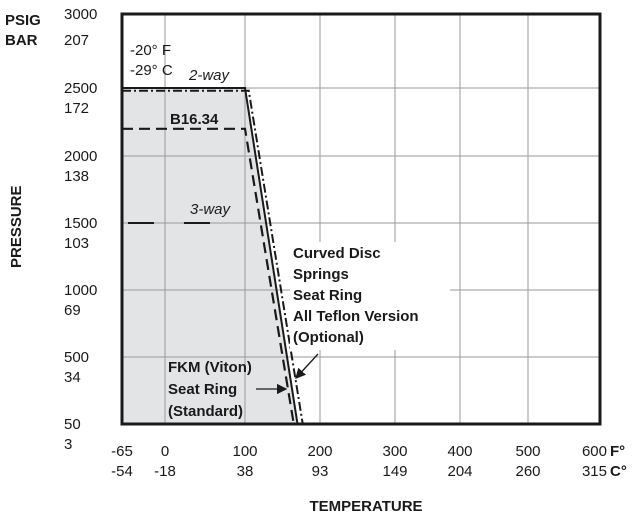 This screenshot has width=634, height=515. What do you see at coordinates (320, 471) in the screenshot?
I see `x-tick-c: 93` at bounding box center [320, 471].